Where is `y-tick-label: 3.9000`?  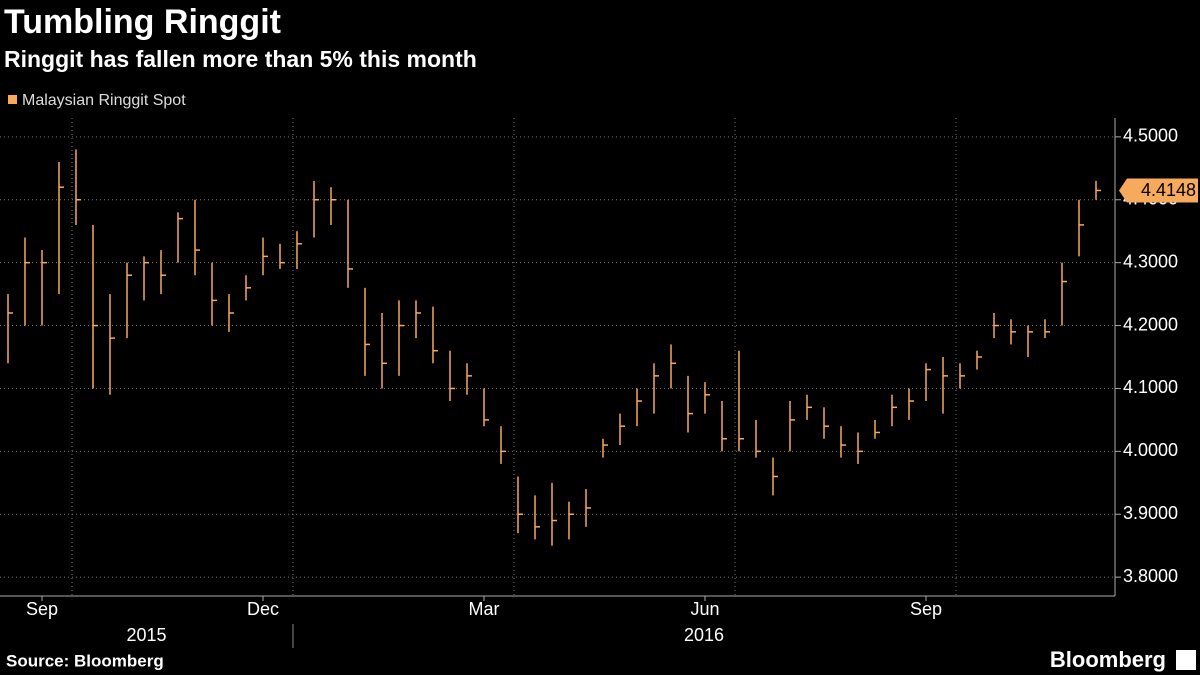 y-tick-label: 3.9000 is located at coordinates (1150, 513).